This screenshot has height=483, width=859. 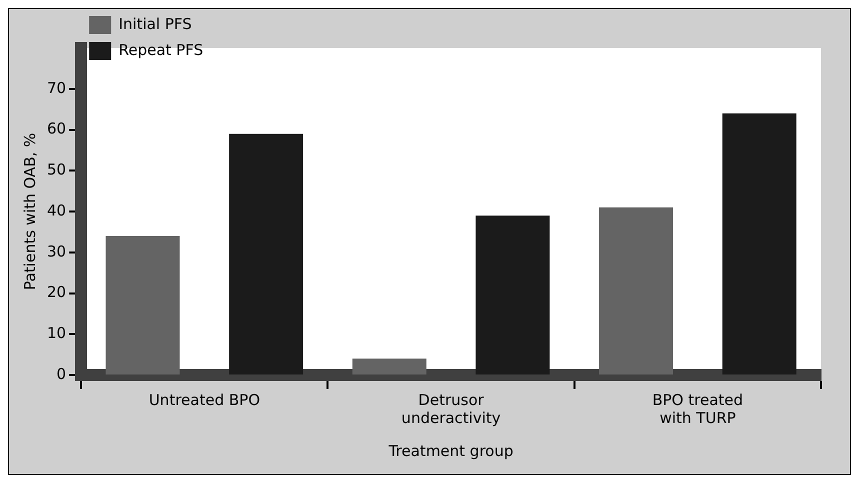 What do you see at coordinates (56, 292) in the screenshot?
I see `y-tick-label: 20` at bounding box center [56, 292].